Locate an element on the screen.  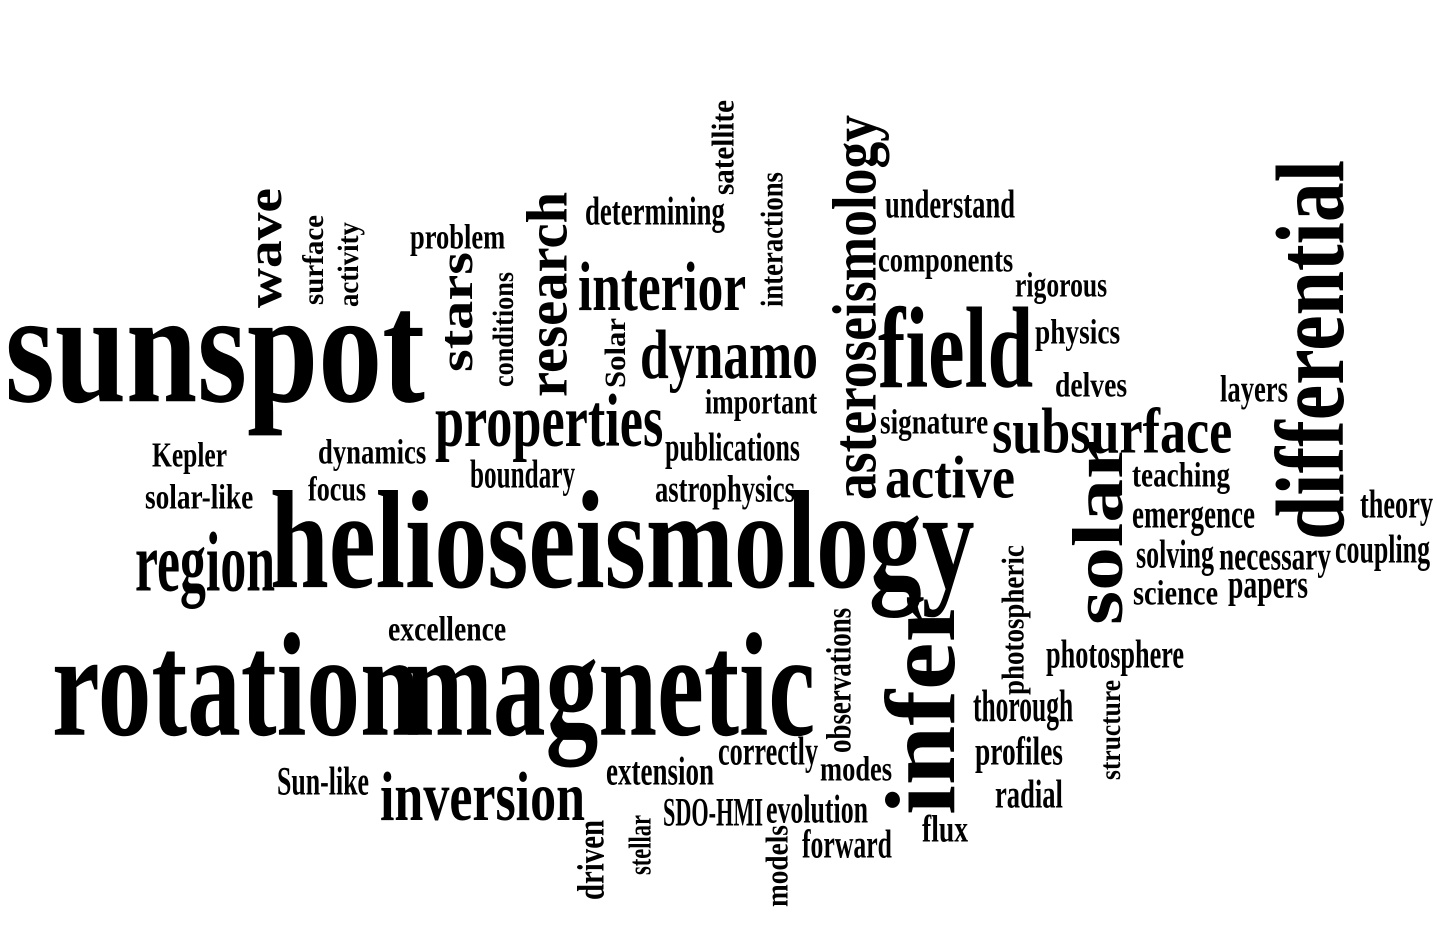
word-rotation: rotation is located at coordinates (236, 685).